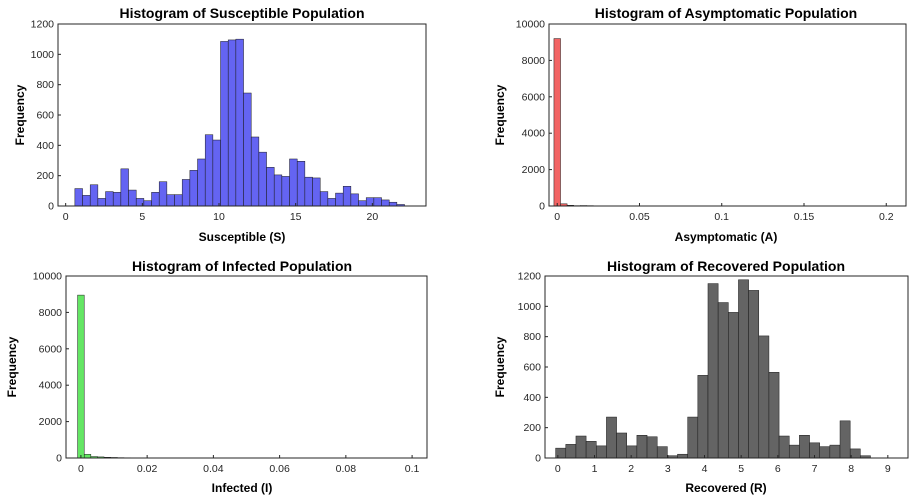  What do you see at coordinates (246, 367) in the screenshot?
I see `axes-box` at bounding box center [246, 367].